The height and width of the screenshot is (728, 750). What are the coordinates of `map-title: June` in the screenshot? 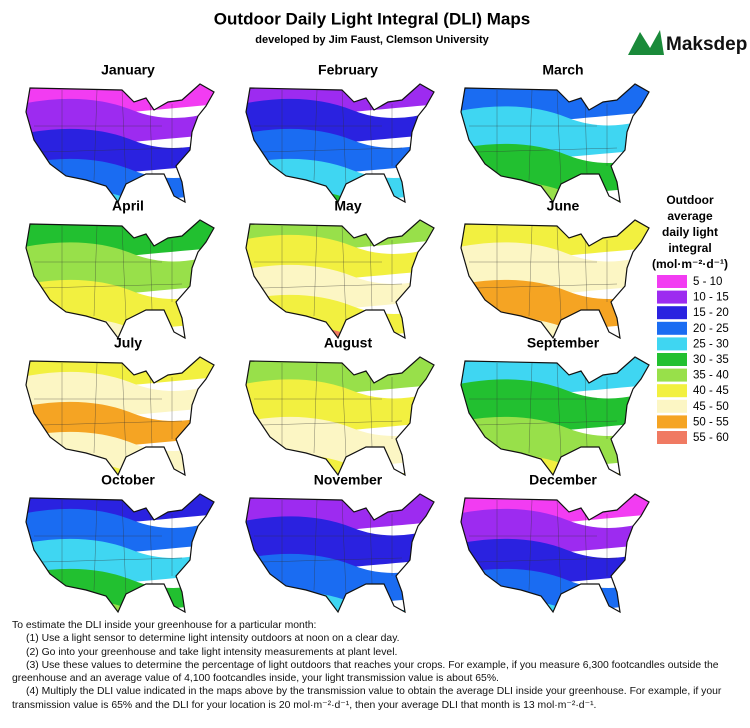 It's located at (563, 206).